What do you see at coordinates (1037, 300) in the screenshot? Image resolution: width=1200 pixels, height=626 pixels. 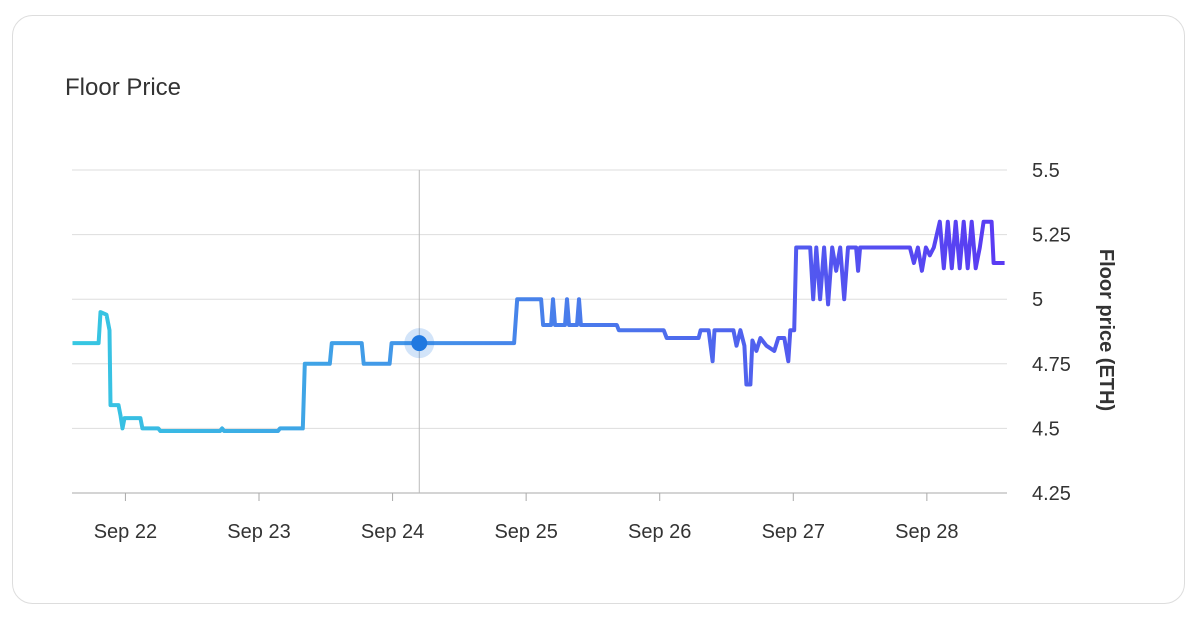 I see `y-tick-label: 5` at bounding box center [1037, 300].